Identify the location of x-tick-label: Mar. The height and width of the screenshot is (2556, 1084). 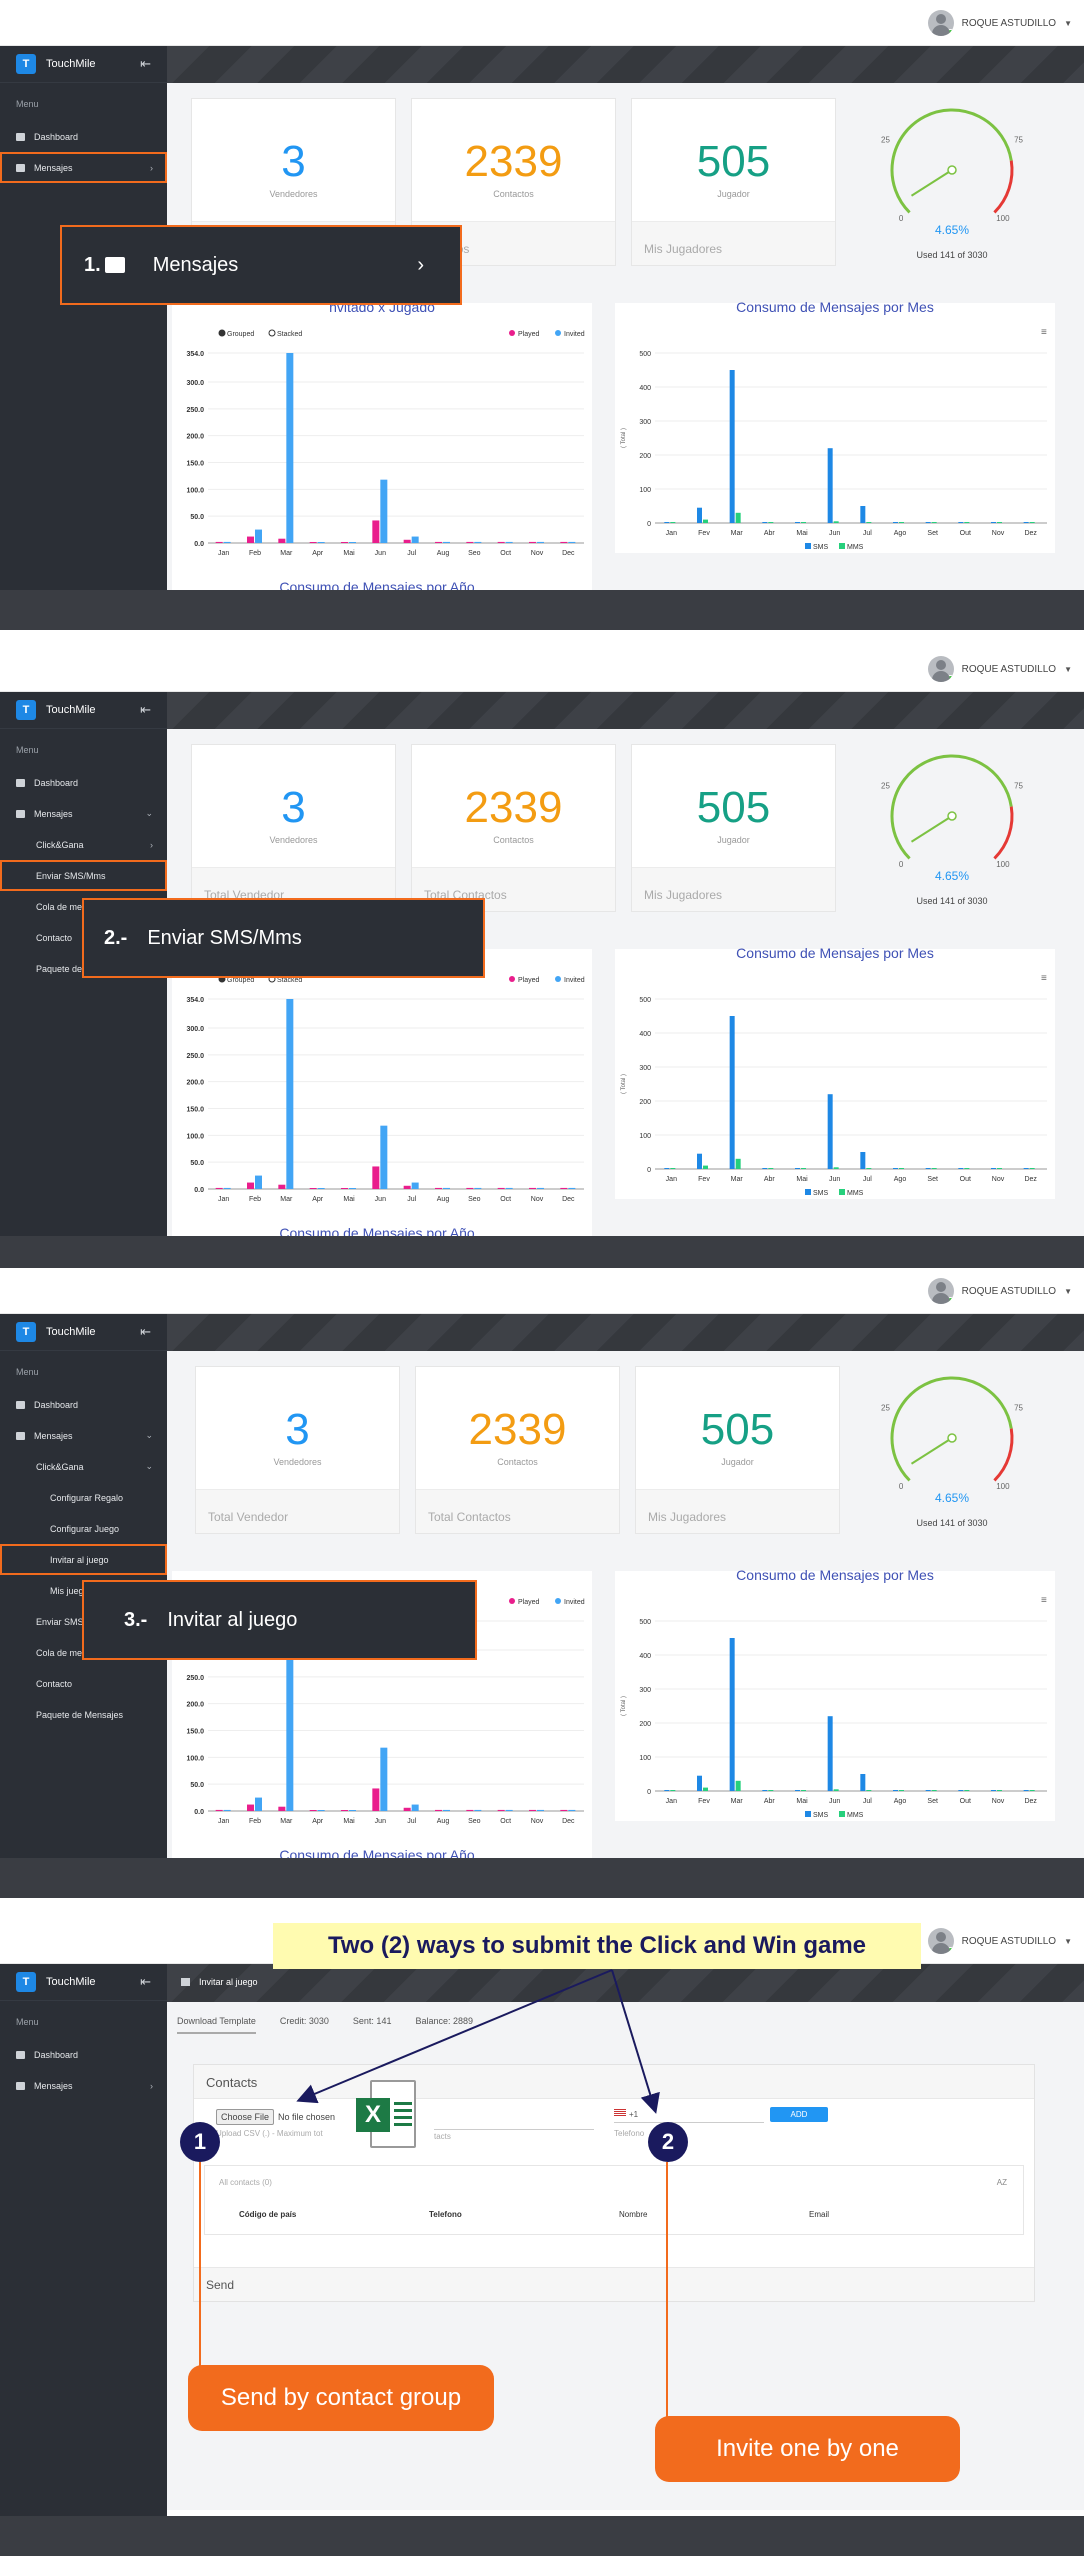
(737, 533).